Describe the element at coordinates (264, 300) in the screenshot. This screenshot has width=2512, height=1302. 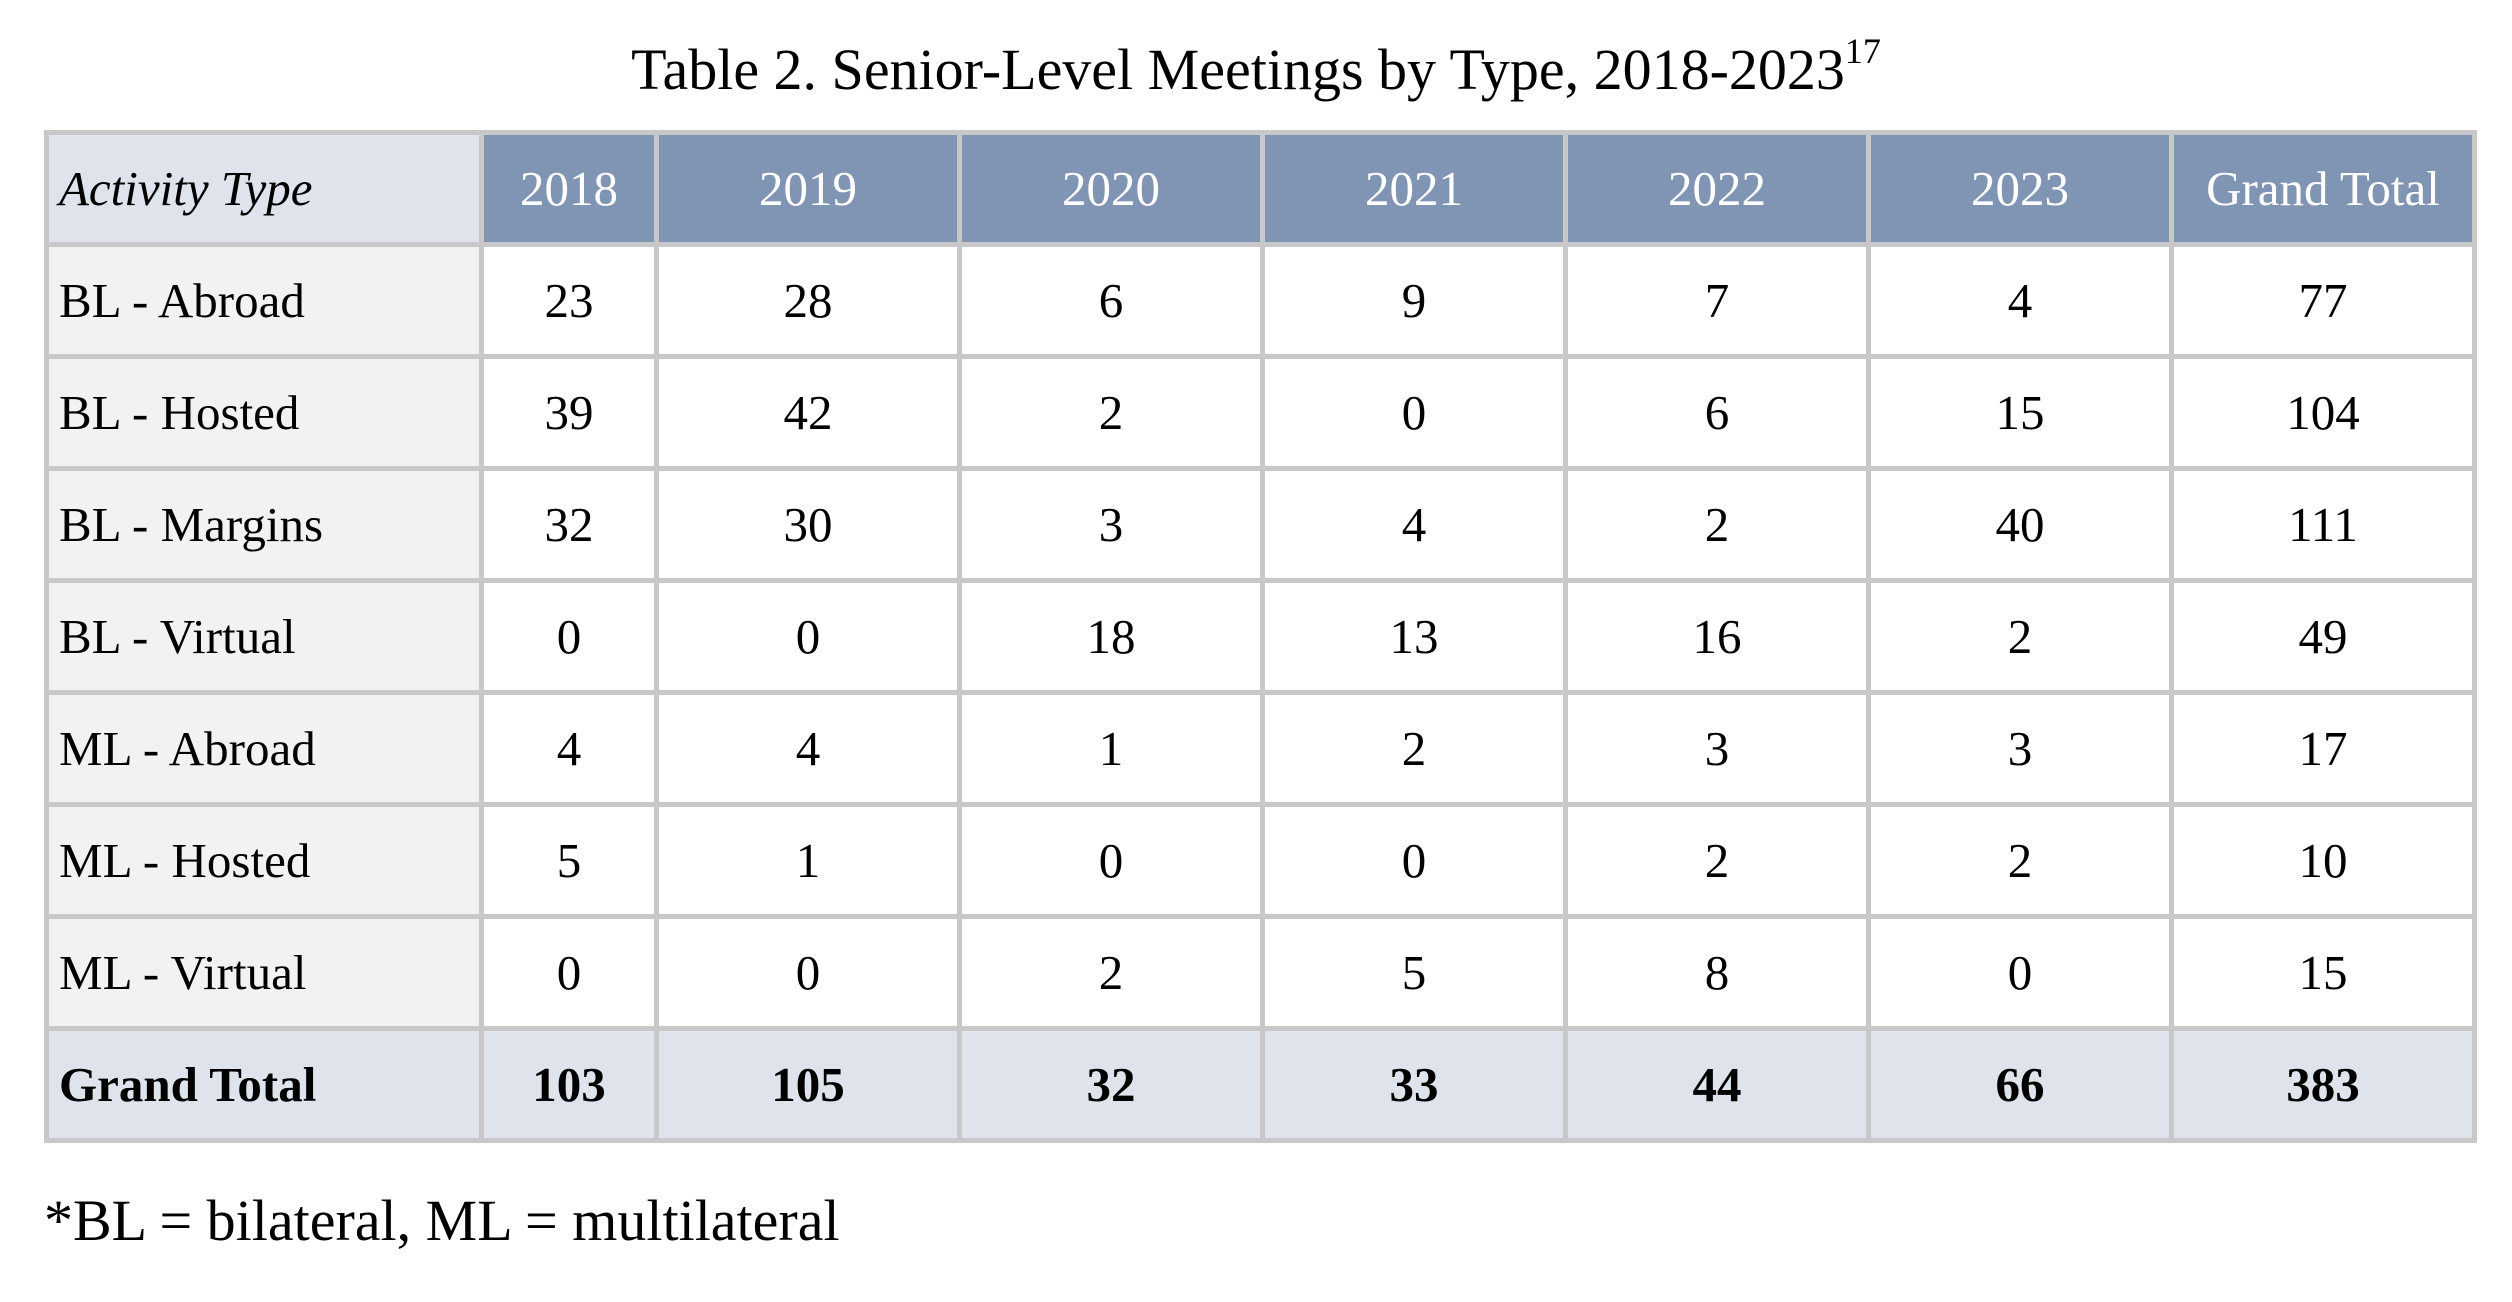
I see `row-label: BL - Abroad` at that location.